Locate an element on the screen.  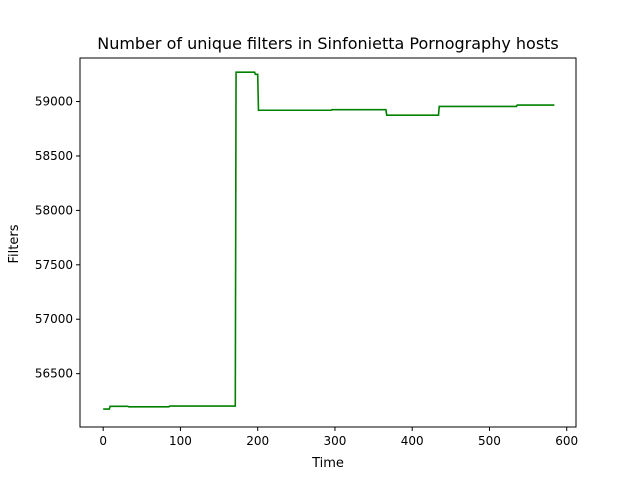
x-tick-label: 100 is located at coordinates (180, 441).